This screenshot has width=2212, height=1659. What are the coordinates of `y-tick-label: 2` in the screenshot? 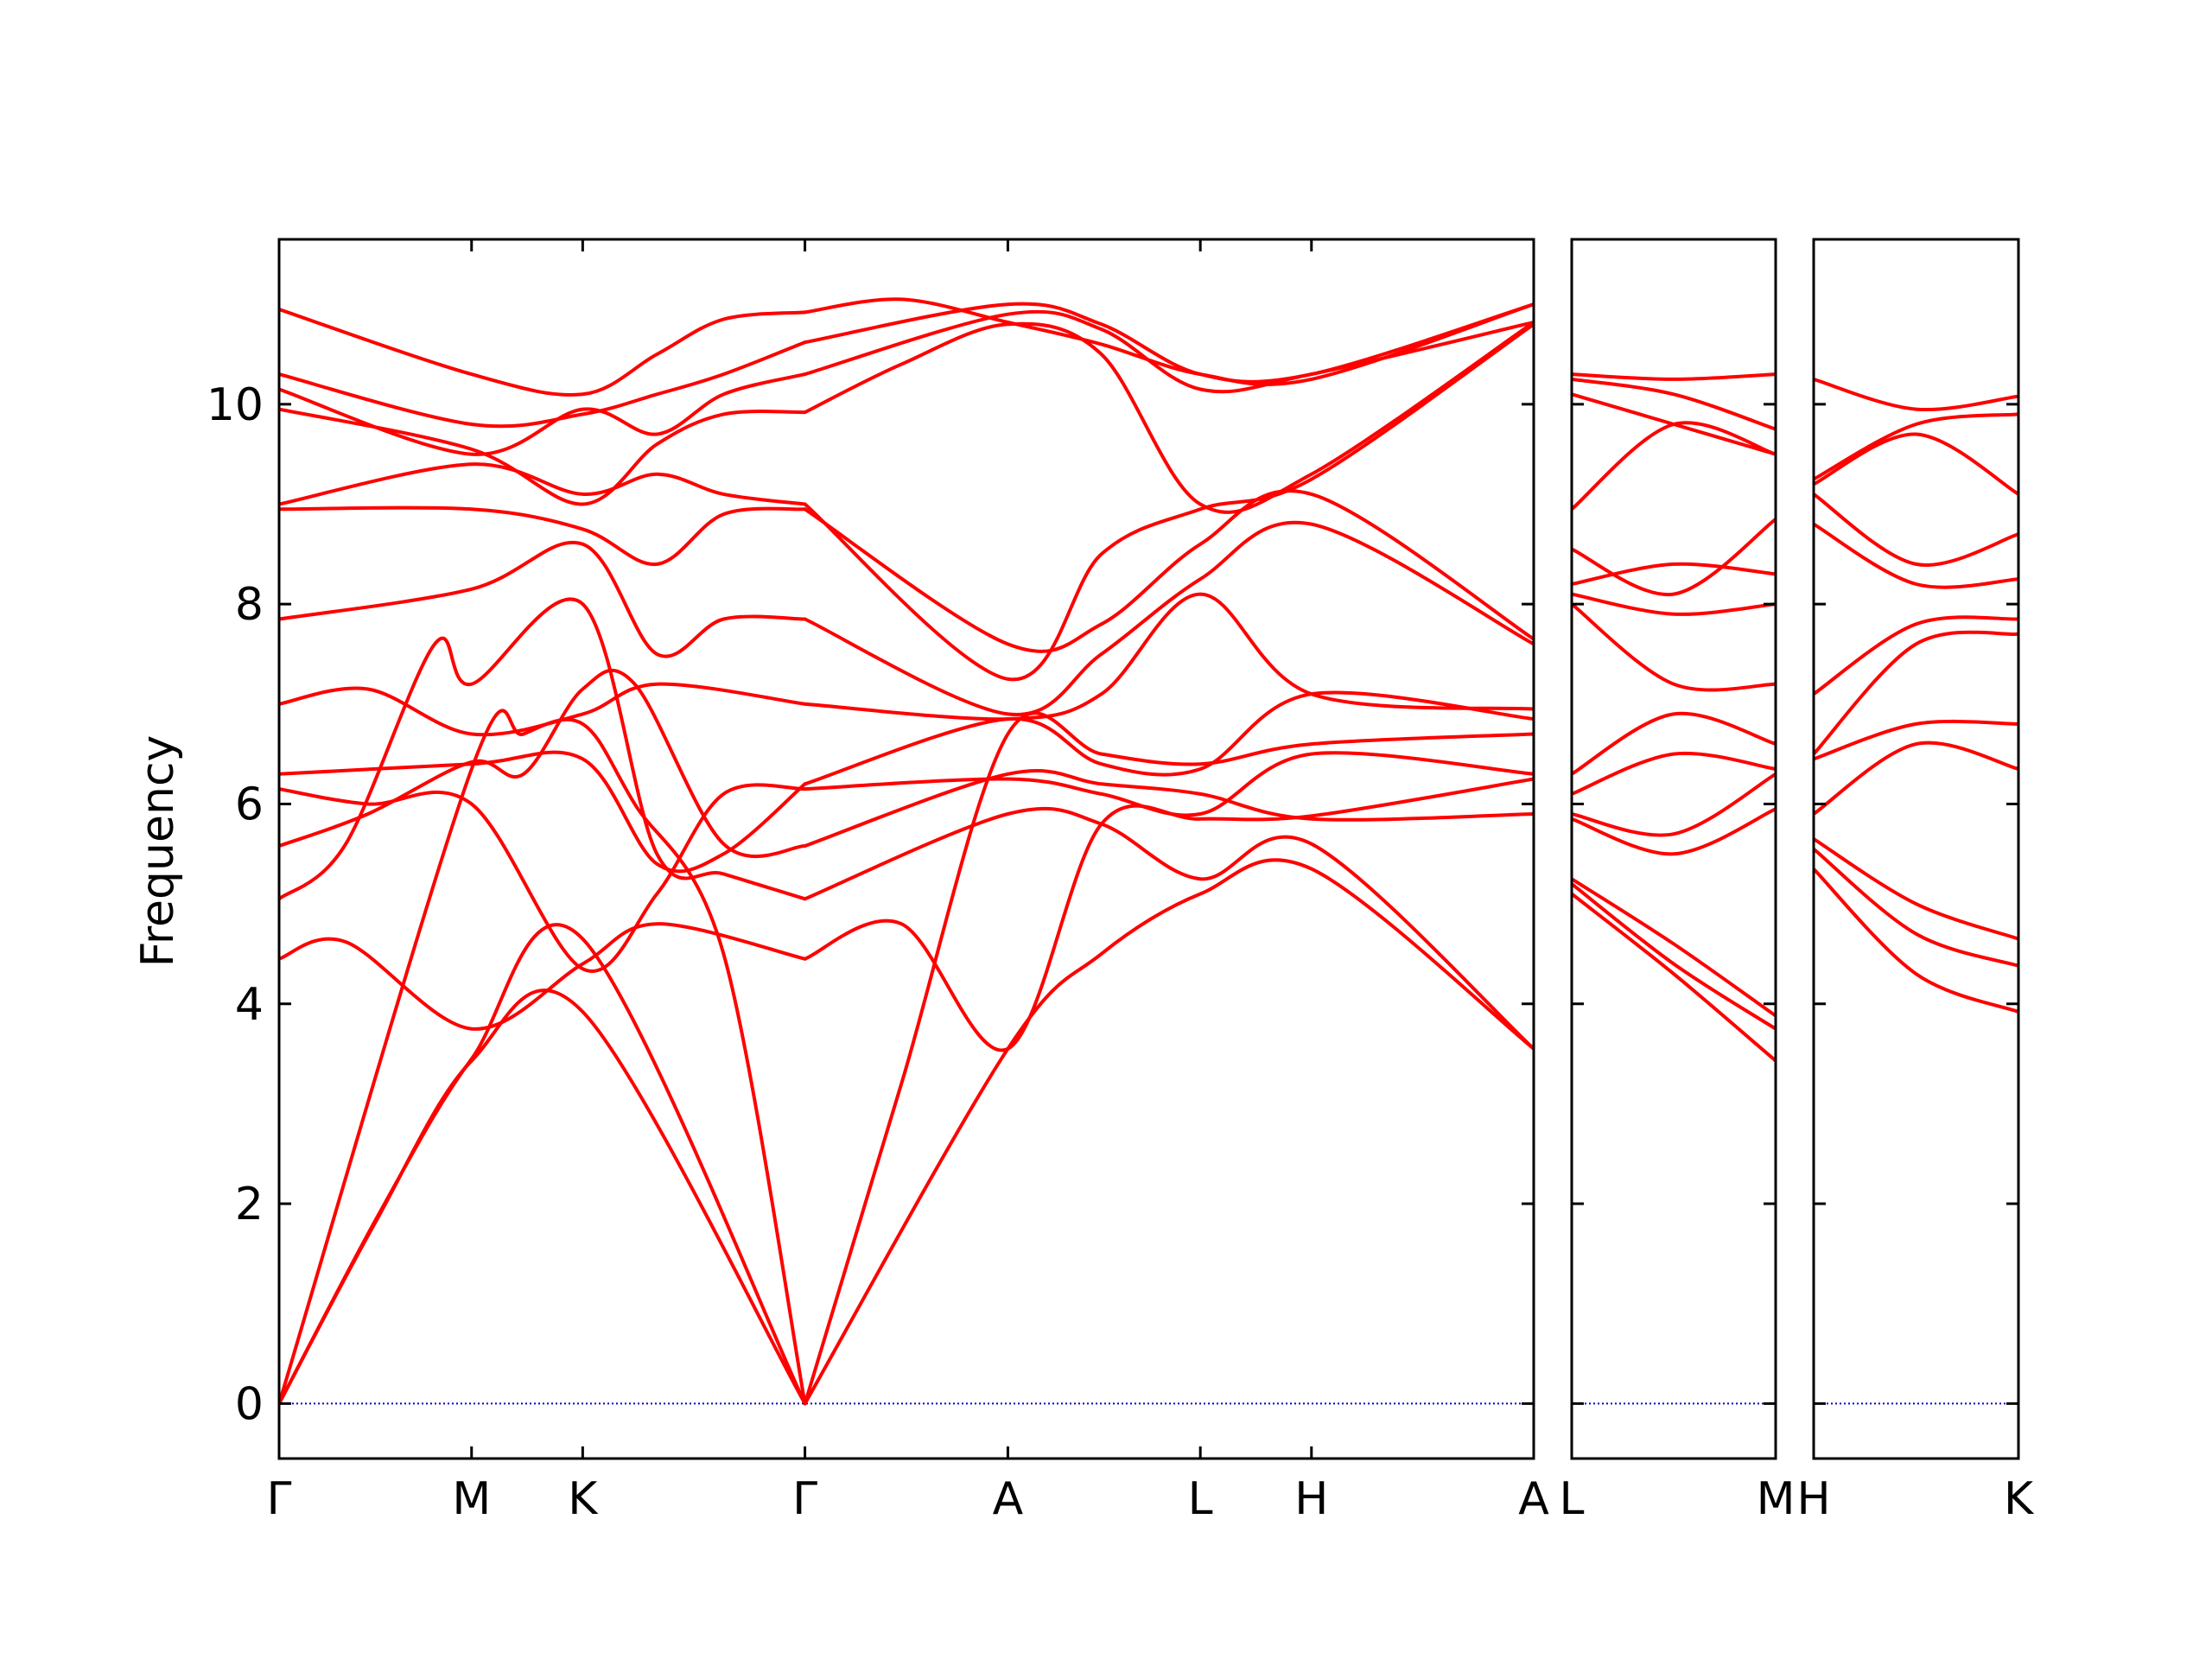 It's located at (249, 1204).